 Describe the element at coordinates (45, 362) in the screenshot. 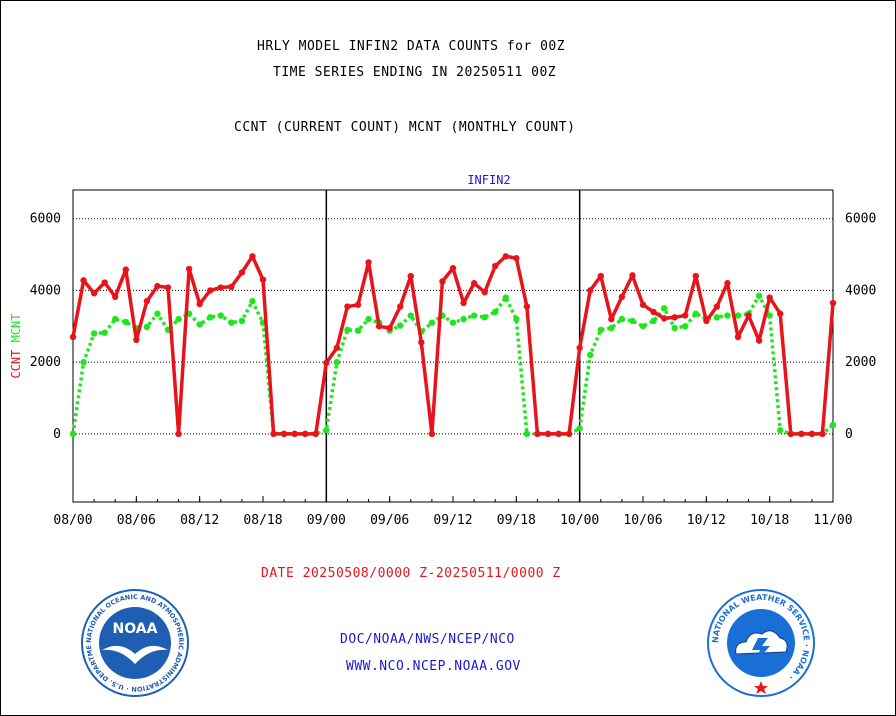

I see `y-tick-label-left: 2000` at that location.